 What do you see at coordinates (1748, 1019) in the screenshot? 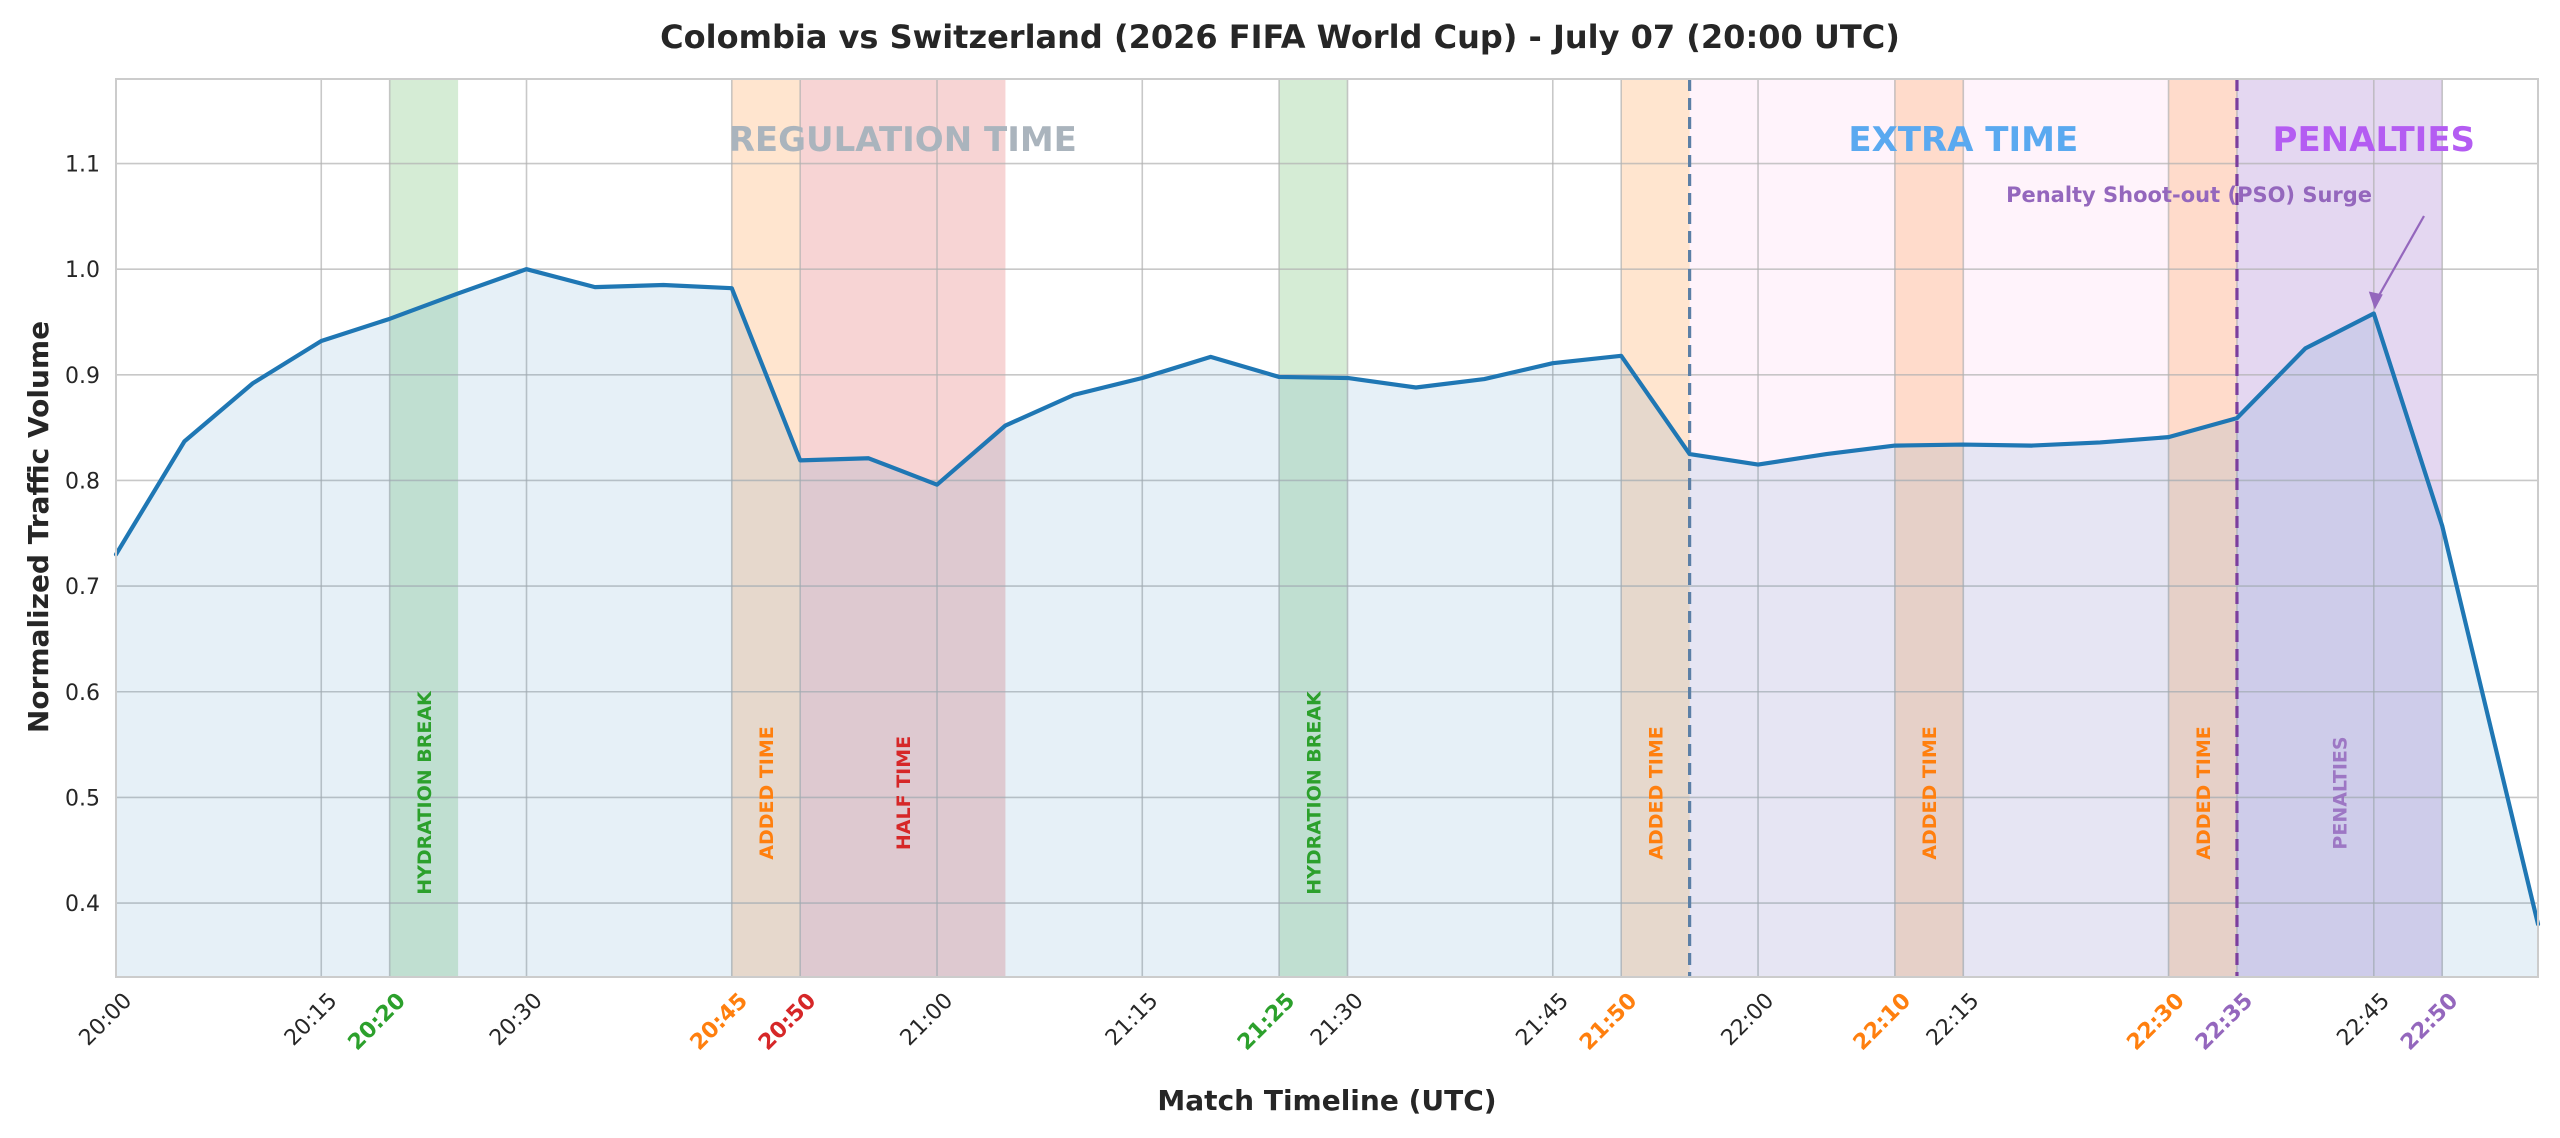
I see `x-tick-label-12: 22:00` at bounding box center [1748, 1019].